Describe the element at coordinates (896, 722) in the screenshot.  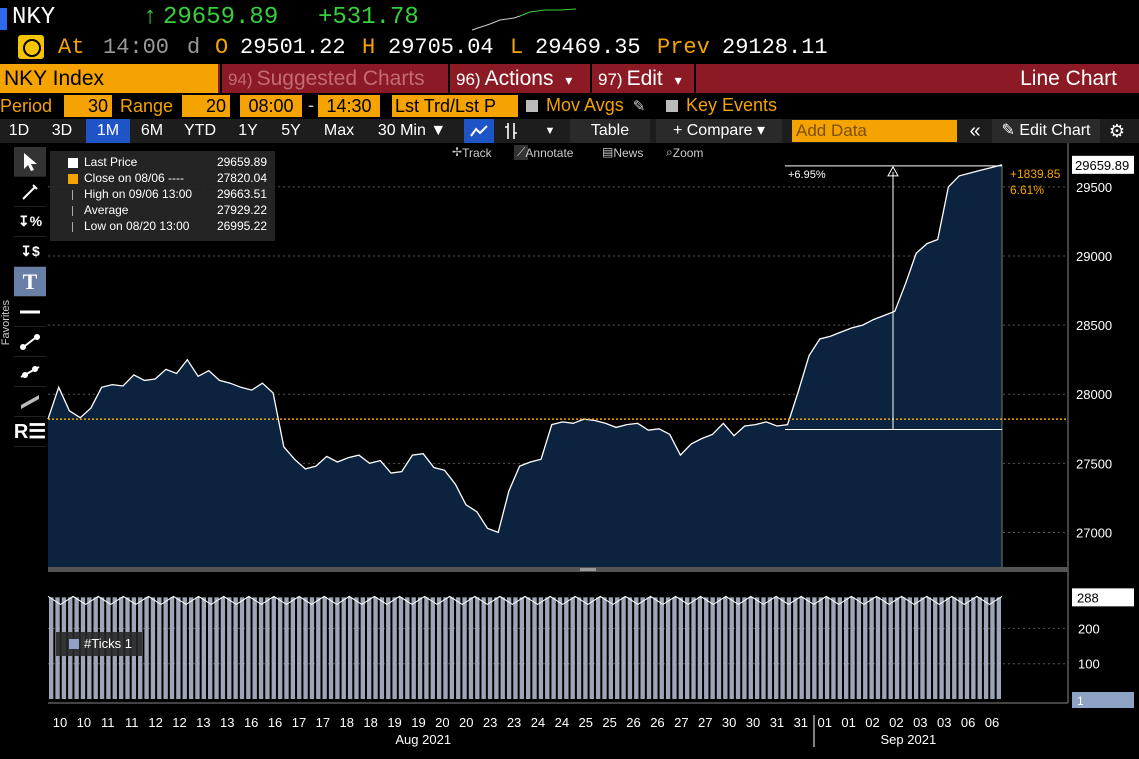
I see `x-tick-label: 02` at that location.